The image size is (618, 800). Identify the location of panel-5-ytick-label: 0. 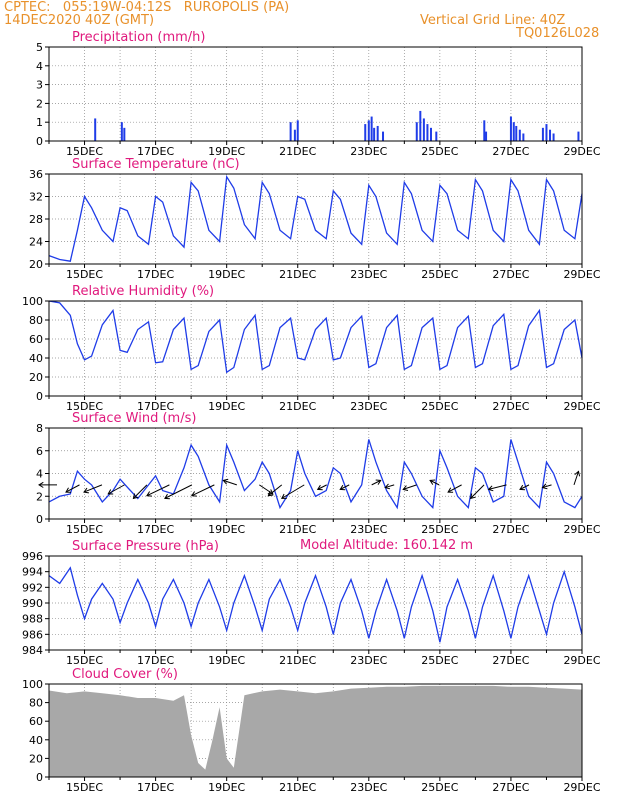
(39, 777).